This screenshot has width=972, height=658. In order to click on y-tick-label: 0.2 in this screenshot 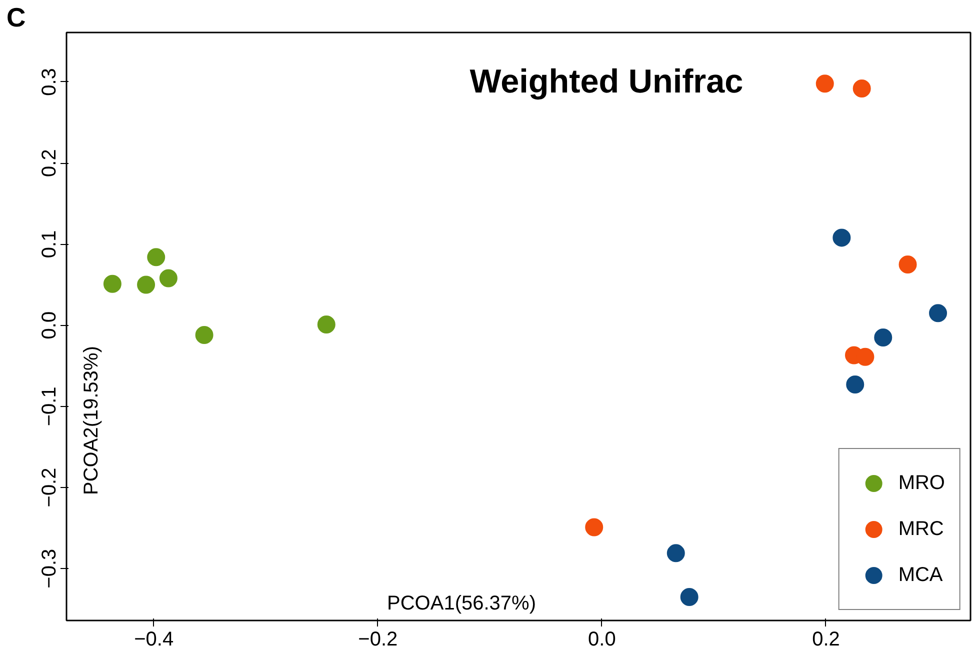, I will do `click(49, 163)`.